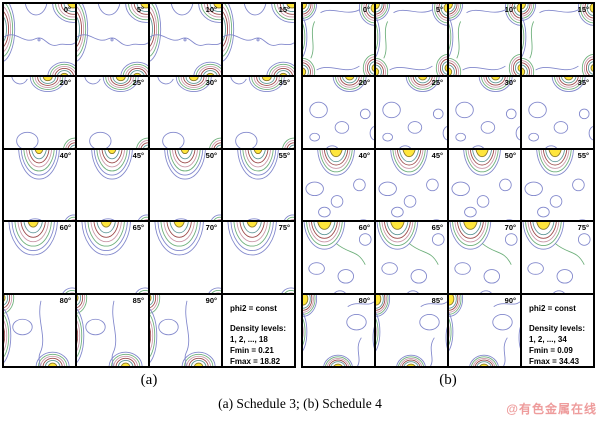 The height and width of the screenshot is (424, 600). I want to click on odf-section-cell-a-11: 55°, so click(258, 185).